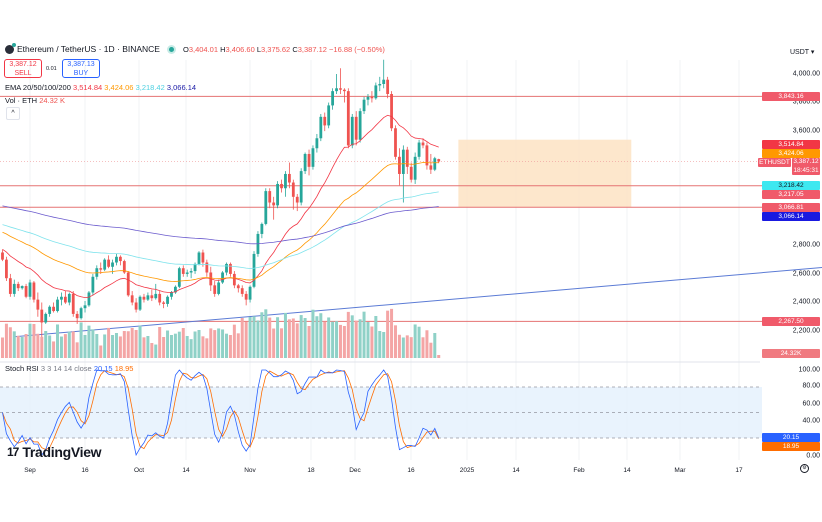 The width and height of the screenshot is (822, 522). I want to click on rsi-tick: 0.00, so click(813, 456).